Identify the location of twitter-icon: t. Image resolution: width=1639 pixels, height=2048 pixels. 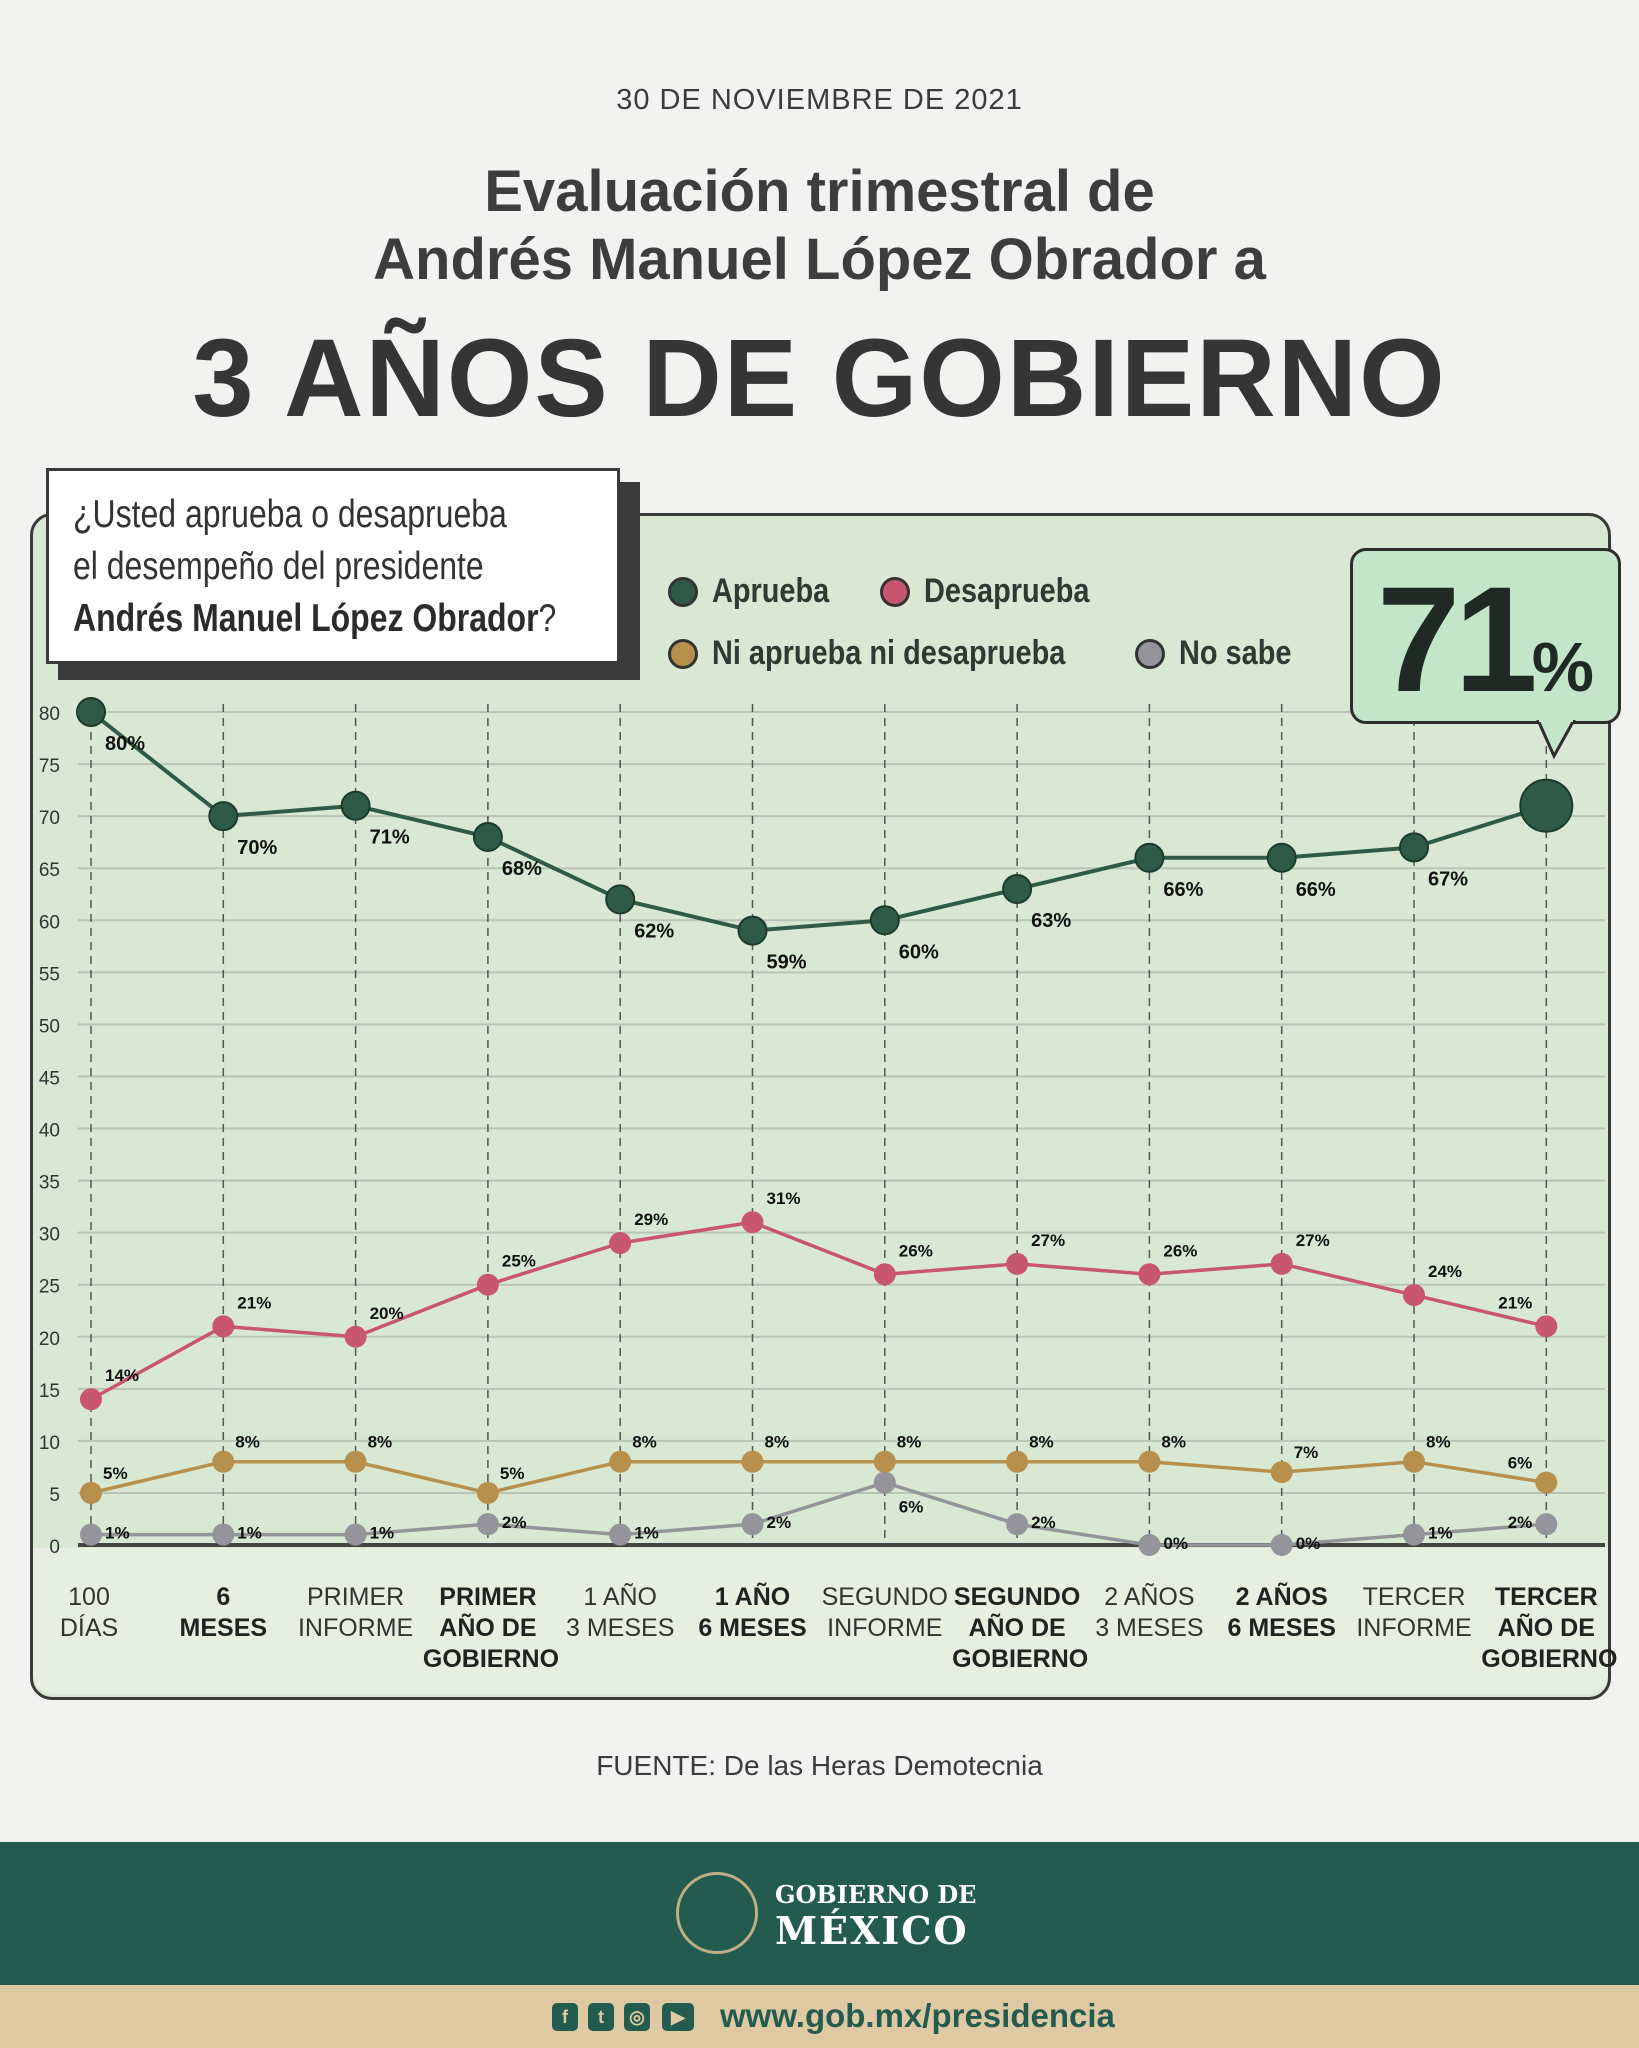
(601, 2017).